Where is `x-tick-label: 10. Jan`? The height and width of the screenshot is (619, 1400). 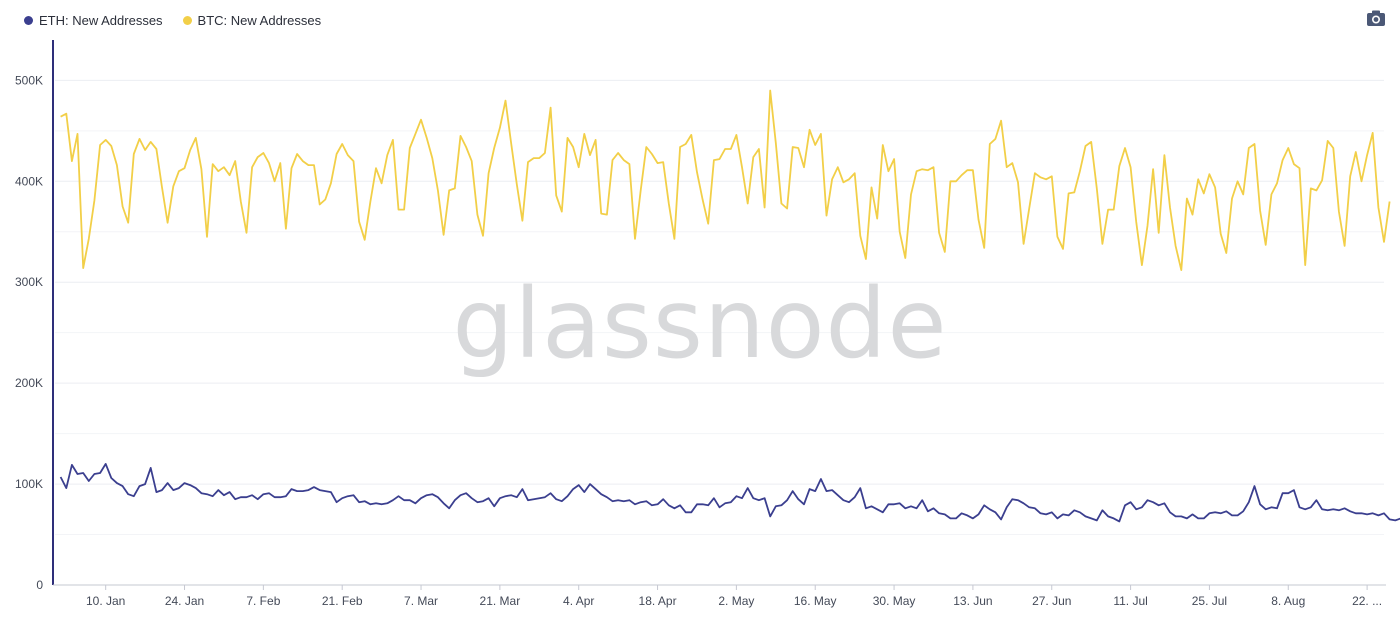 x-tick-label: 10. Jan is located at coordinates (105, 601).